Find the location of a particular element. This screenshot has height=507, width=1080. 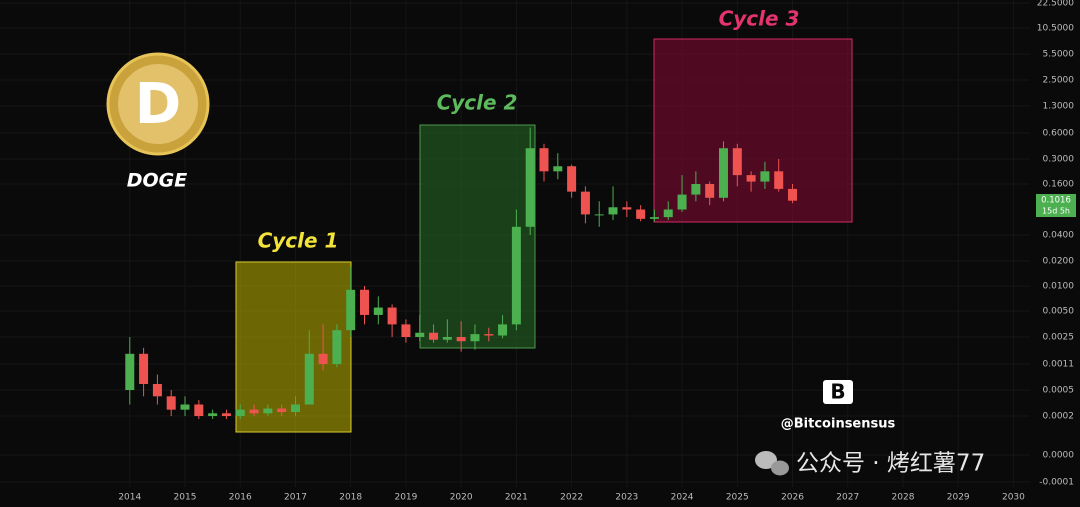

x-tick-label: 2029 is located at coordinates (958, 498).